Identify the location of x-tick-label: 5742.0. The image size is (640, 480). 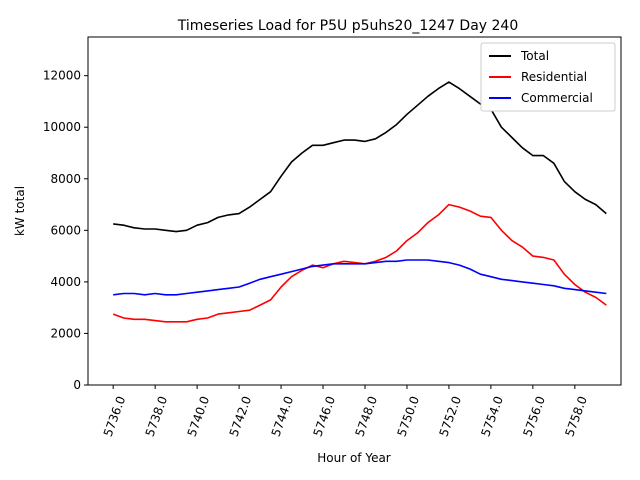
(241, 416).